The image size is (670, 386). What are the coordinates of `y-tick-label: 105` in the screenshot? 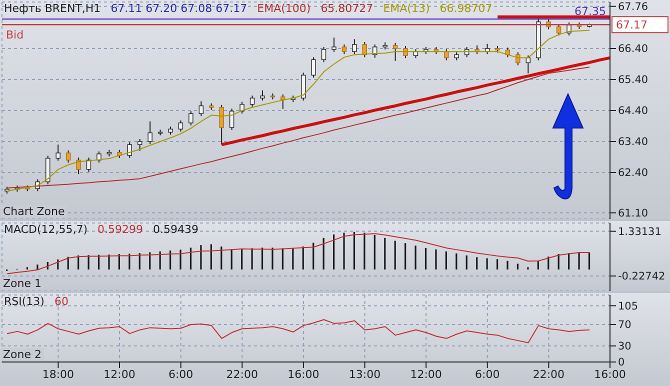 It's located at (628, 306).